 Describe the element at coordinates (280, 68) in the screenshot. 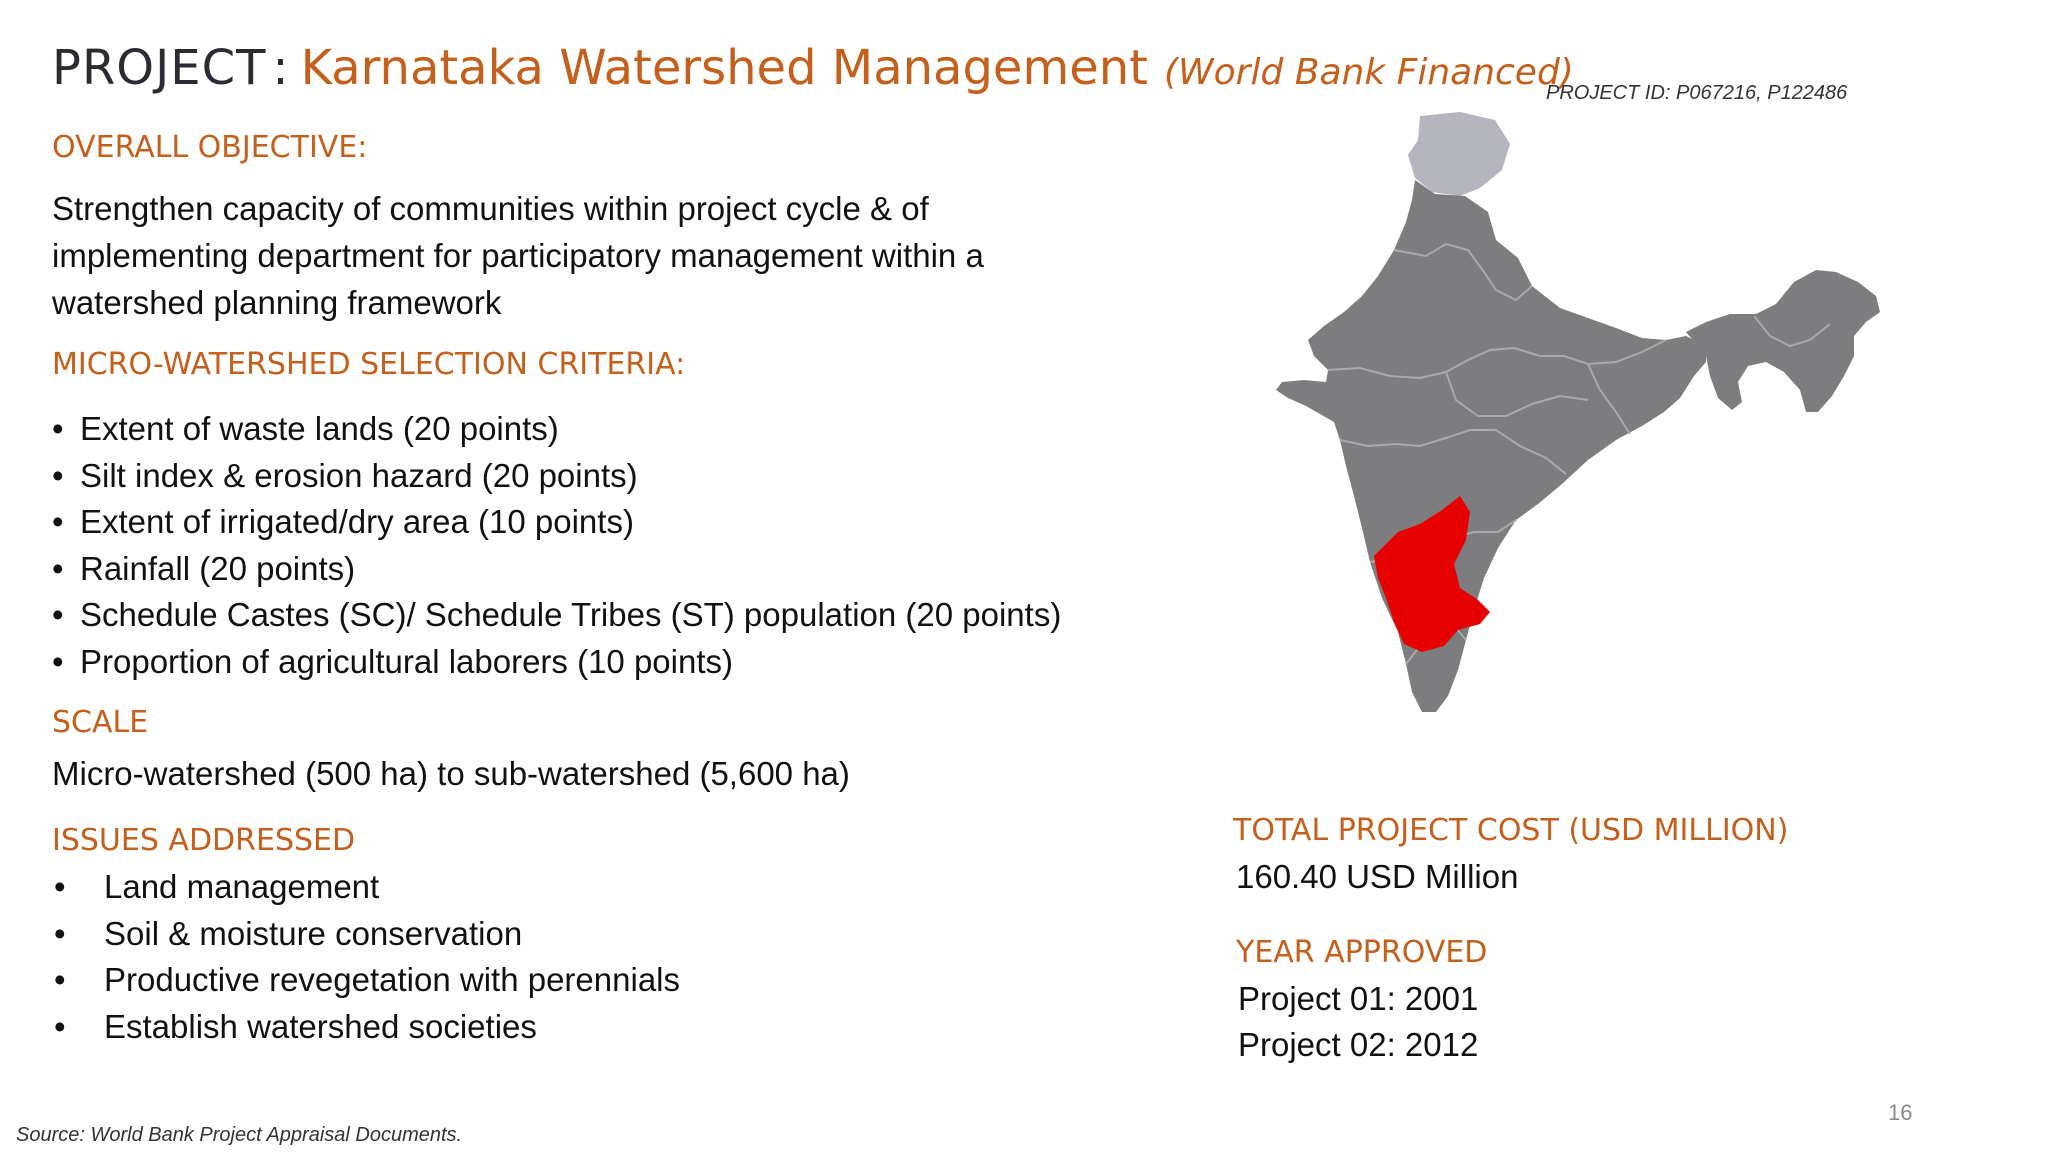

I see `title-colon: :` at that location.